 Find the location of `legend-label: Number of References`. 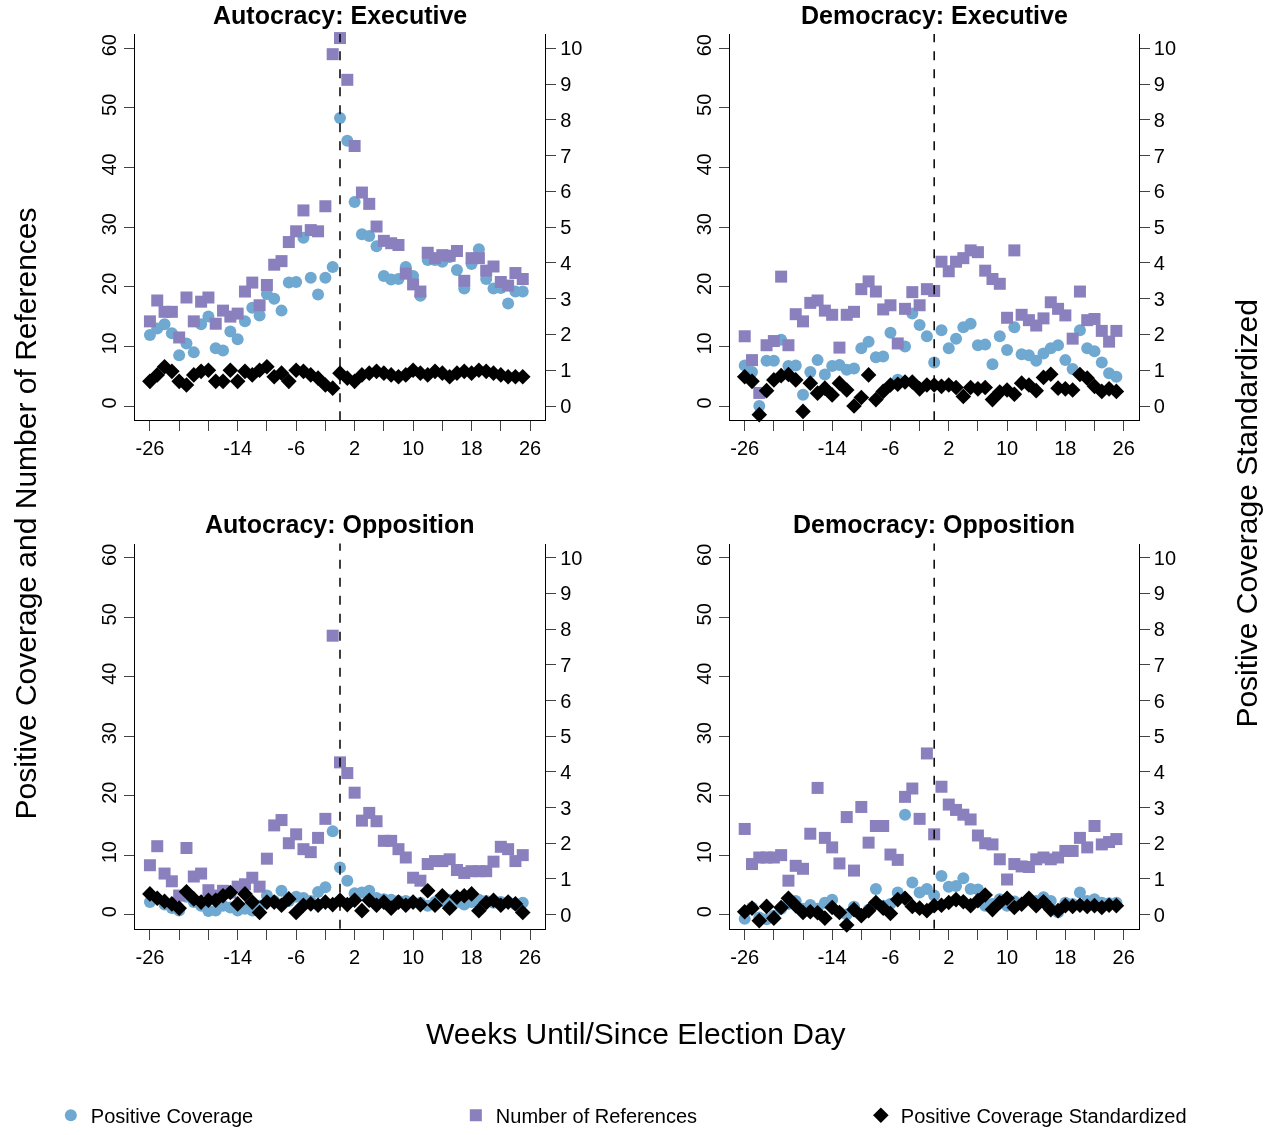

legend-label: Number of References is located at coordinates (596, 1116).